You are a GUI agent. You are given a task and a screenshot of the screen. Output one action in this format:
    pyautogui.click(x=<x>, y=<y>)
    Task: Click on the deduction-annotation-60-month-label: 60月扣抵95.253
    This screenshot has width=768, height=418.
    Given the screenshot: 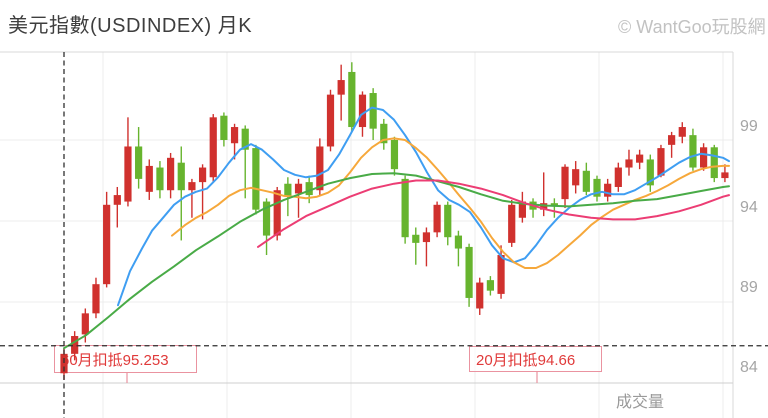 What is the action you would take?
    pyautogui.click(x=115, y=360)
    